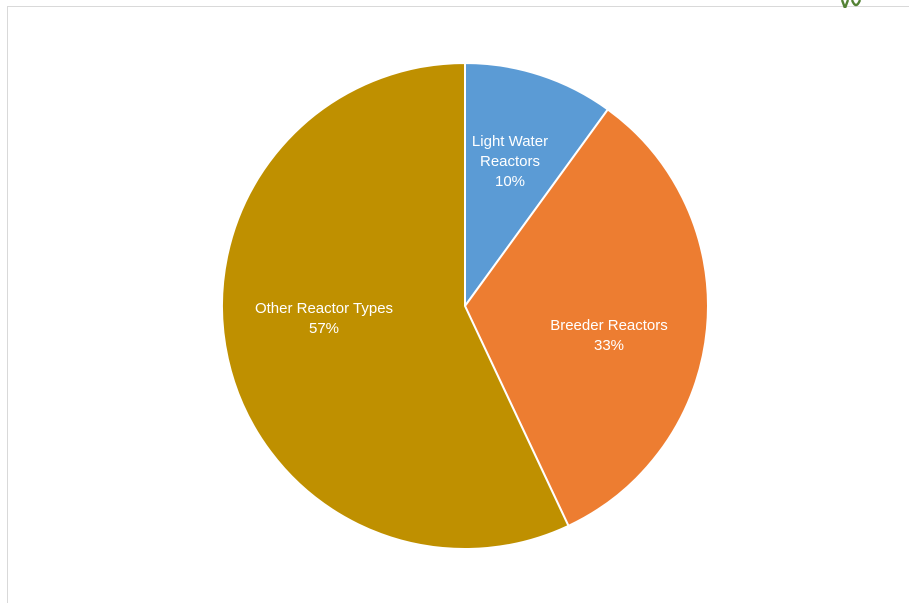  I want to click on slice-label-2: Breeder Reactors 33%, so click(609, 335).